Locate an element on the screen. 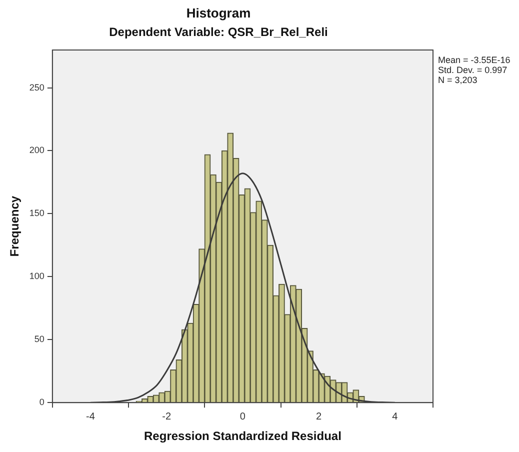 The width and height of the screenshot is (519, 452). y-tick-label: 200 is located at coordinates (36, 150).